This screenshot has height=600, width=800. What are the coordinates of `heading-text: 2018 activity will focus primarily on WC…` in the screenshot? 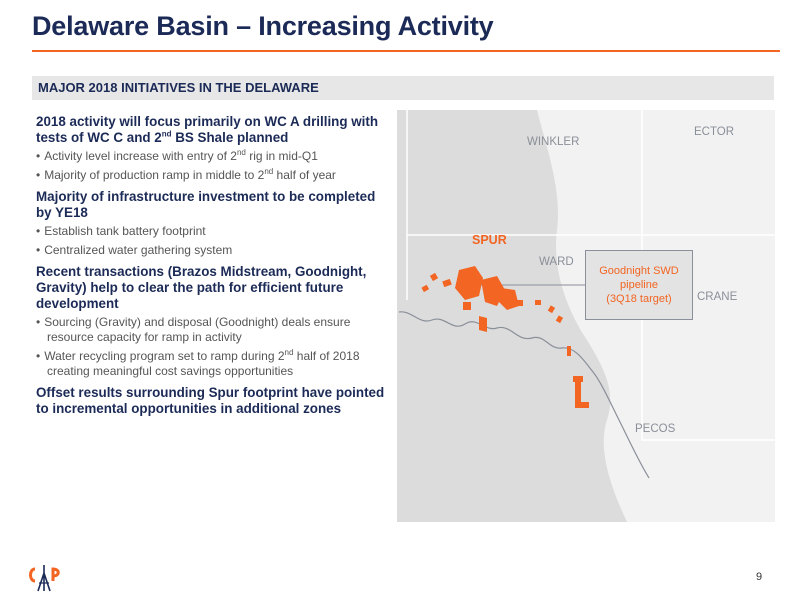 It's located at (207, 129).